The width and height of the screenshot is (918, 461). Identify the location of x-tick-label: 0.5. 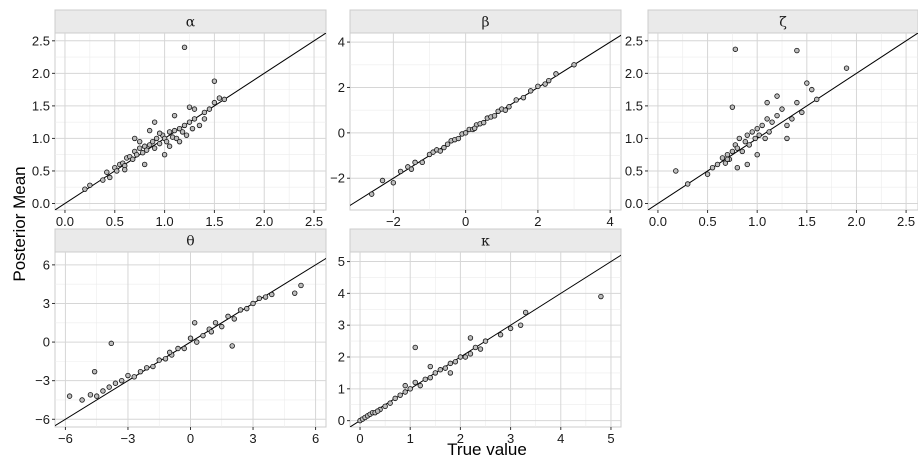
(708, 221).